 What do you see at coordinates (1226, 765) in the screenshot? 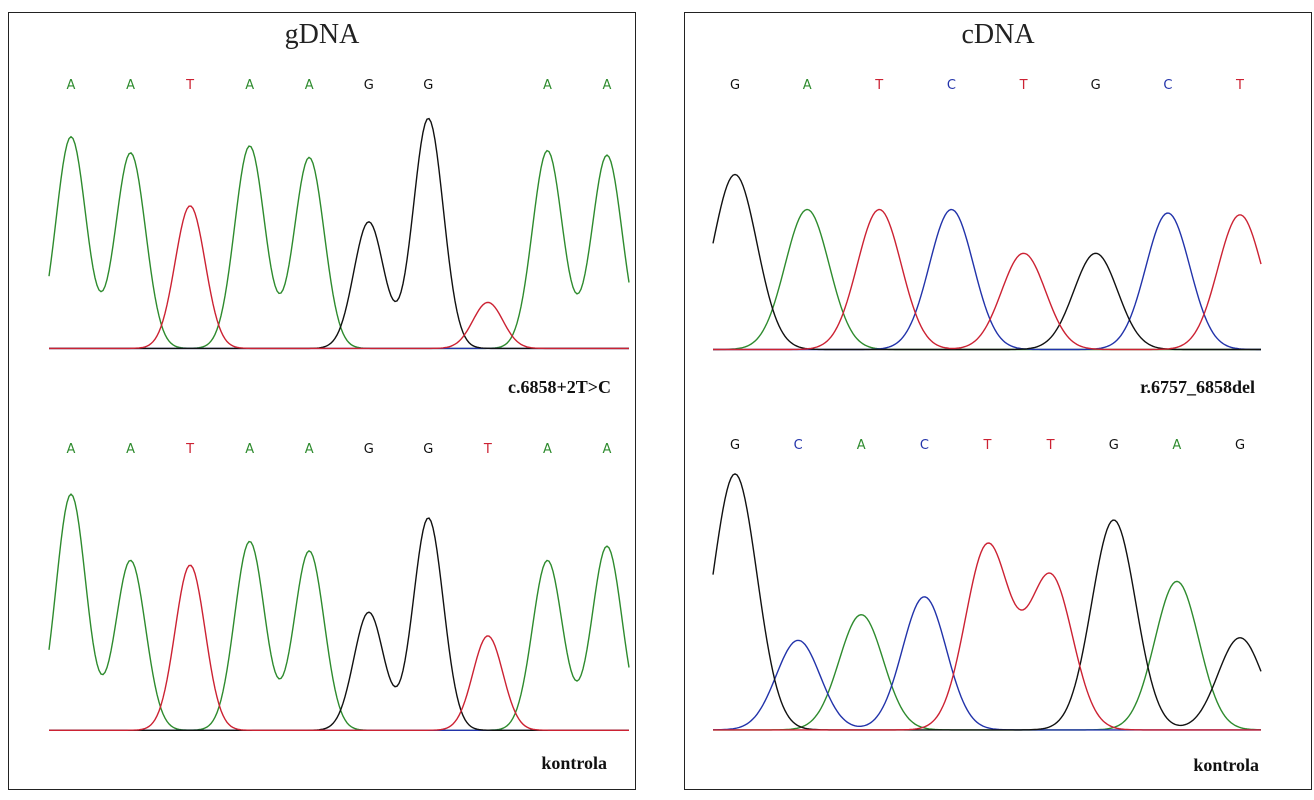
I see `cdna-control-label: kontrola` at bounding box center [1226, 765].